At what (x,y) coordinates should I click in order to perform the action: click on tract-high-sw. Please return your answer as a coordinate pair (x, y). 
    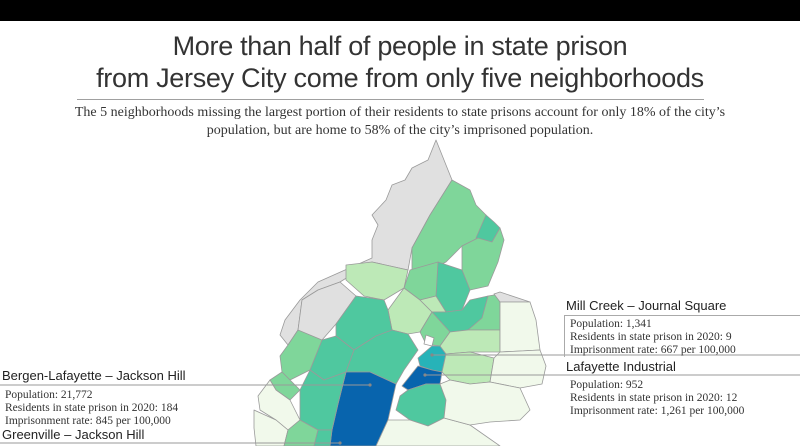
    Looking at the image, I should click on (323, 437).